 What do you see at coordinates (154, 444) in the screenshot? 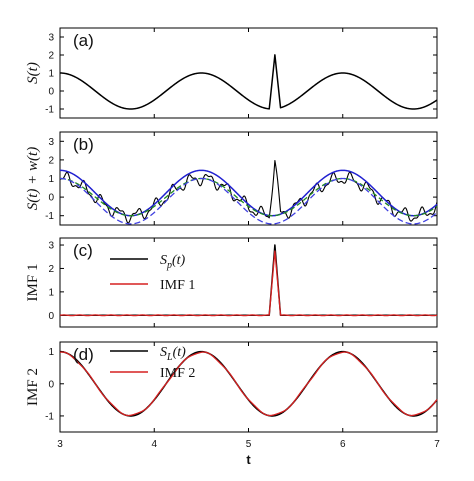
I see `x-tick-label: 4` at bounding box center [154, 444].